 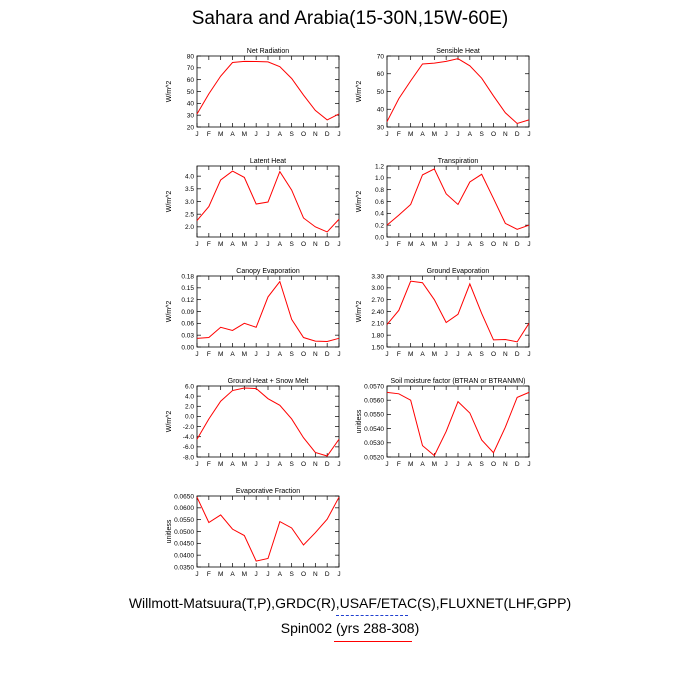 I want to click on panel-title: Soil moisture factor (BTRAN or BTRANMN), so click(x=458, y=381).